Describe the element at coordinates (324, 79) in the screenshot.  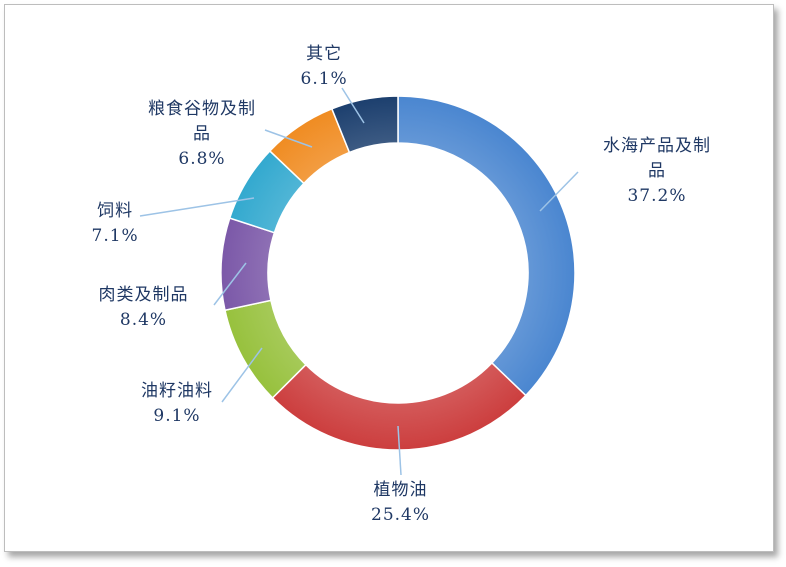
I see `slice-percent: 6.1%` at that location.